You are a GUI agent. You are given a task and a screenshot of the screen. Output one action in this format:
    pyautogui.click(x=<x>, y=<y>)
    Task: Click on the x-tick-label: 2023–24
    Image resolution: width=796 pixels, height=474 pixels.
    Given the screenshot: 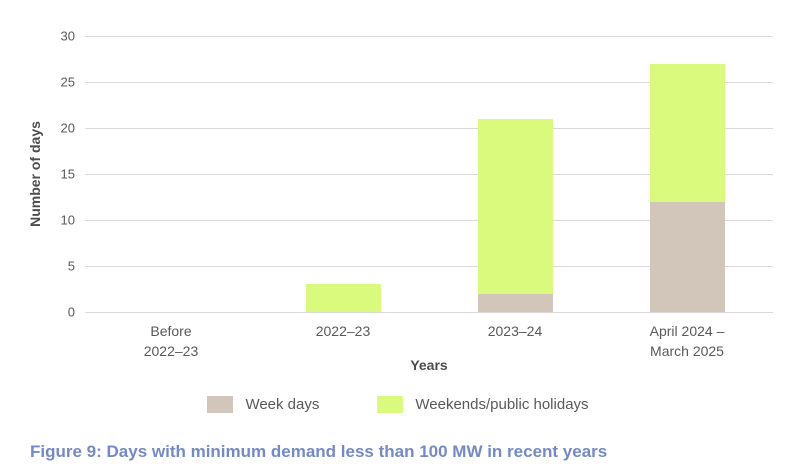 What is the action you would take?
    pyautogui.click(x=515, y=331)
    